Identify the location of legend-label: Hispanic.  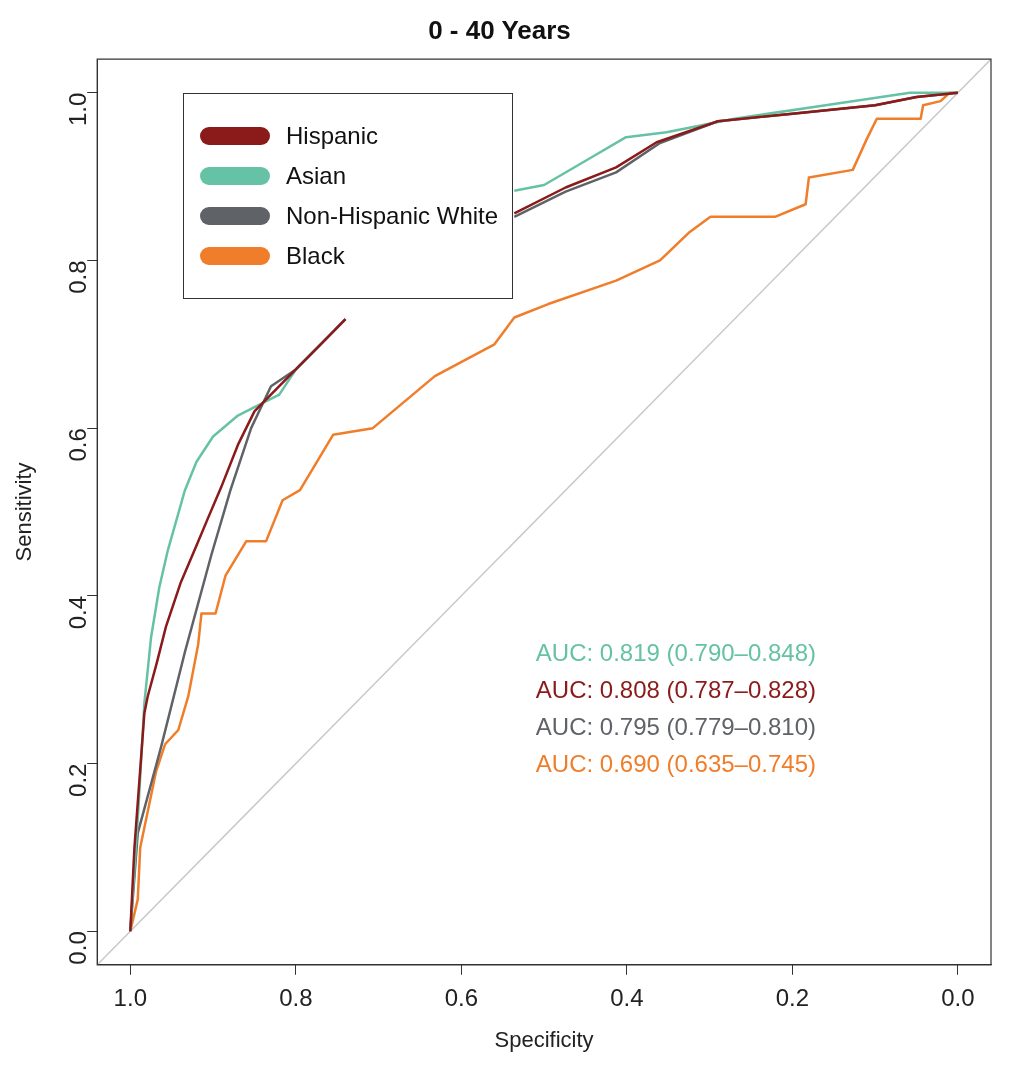
(332, 136).